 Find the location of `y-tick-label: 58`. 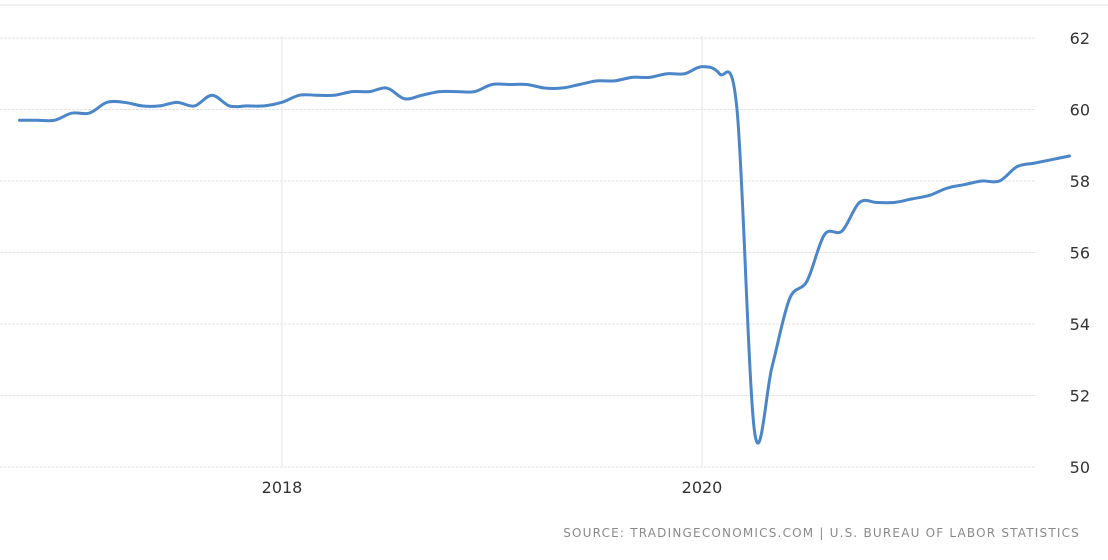

y-tick-label: 58 is located at coordinates (1080, 181).